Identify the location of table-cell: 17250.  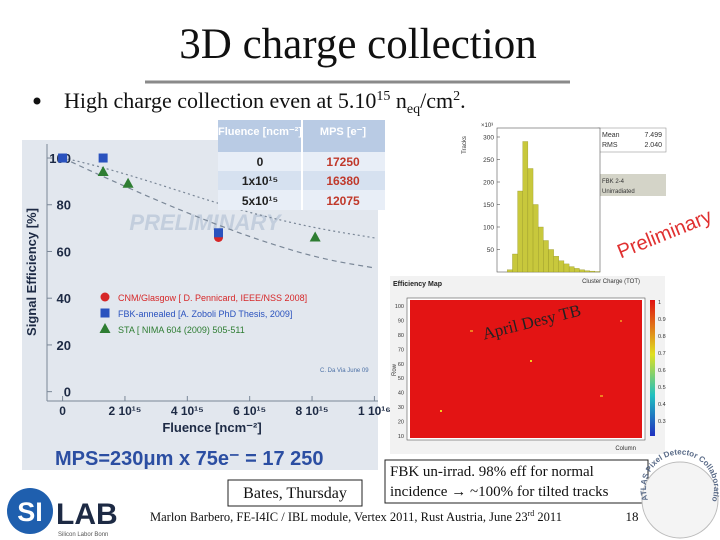
(343, 162).